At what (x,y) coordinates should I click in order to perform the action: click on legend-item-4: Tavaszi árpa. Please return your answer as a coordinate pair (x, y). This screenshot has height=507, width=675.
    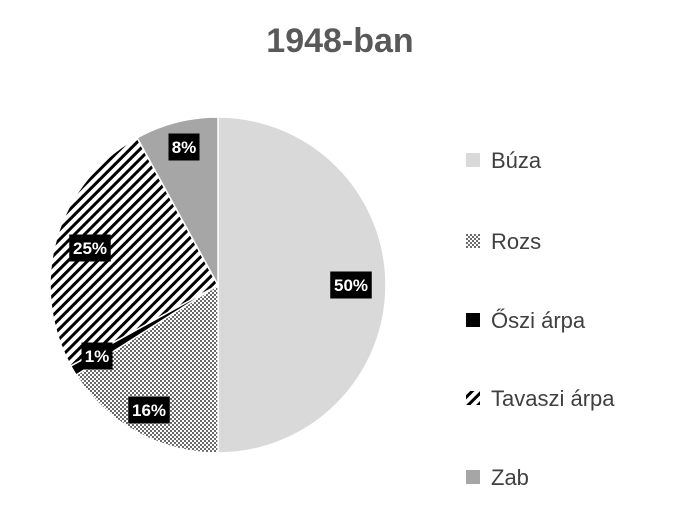
    Looking at the image, I should click on (540, 398).